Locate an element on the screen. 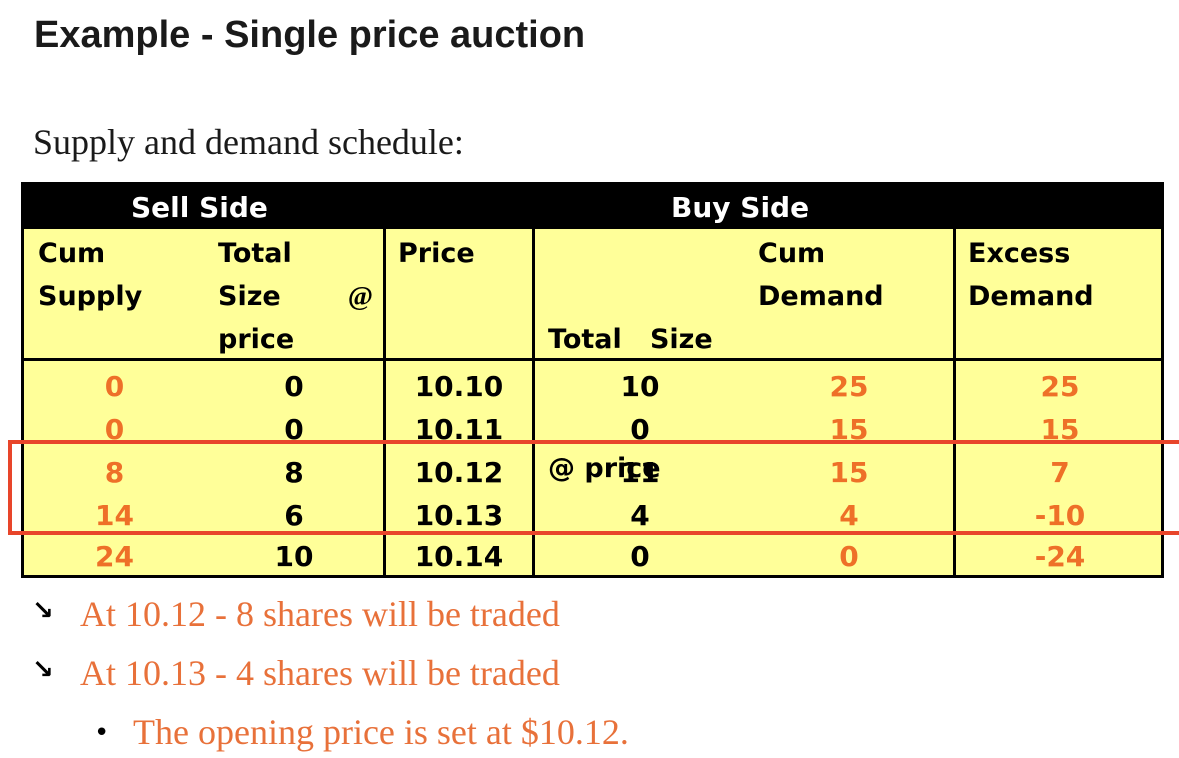 This screenshot has height=758, width=1179. total-size-buy-cell: 10 is located at coordinates (640, 386).